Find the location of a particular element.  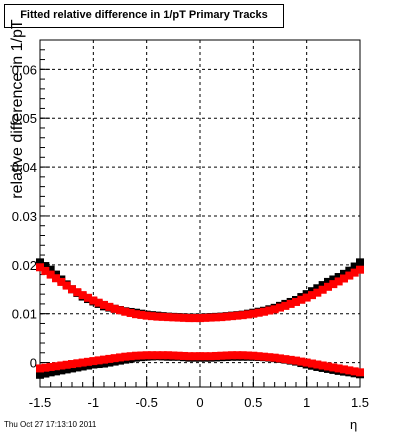

y-tick-label: 0.05 is located at coordinates (24, 118).